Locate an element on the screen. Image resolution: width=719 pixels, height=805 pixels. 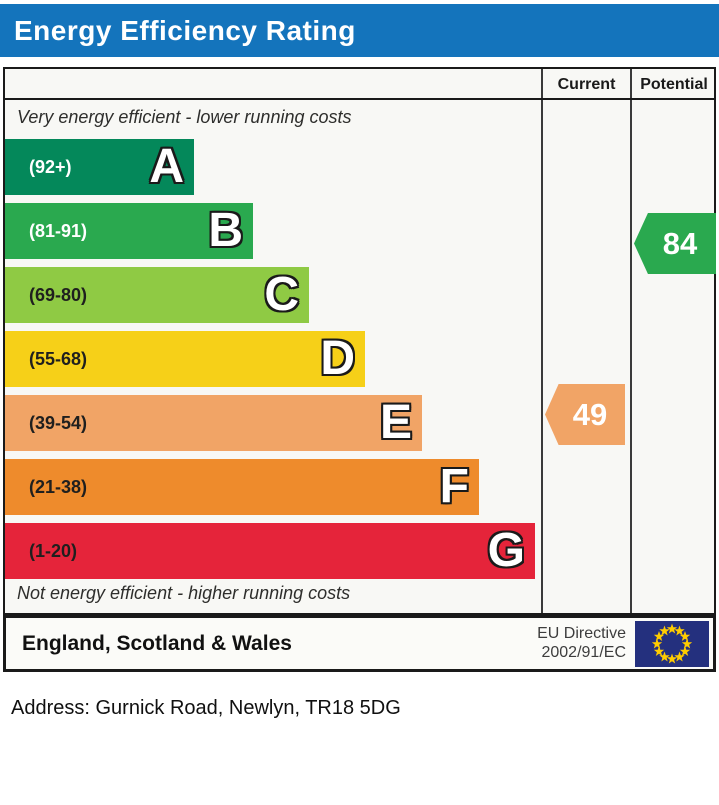
chart-header-row is located at coordinates (359, 84).